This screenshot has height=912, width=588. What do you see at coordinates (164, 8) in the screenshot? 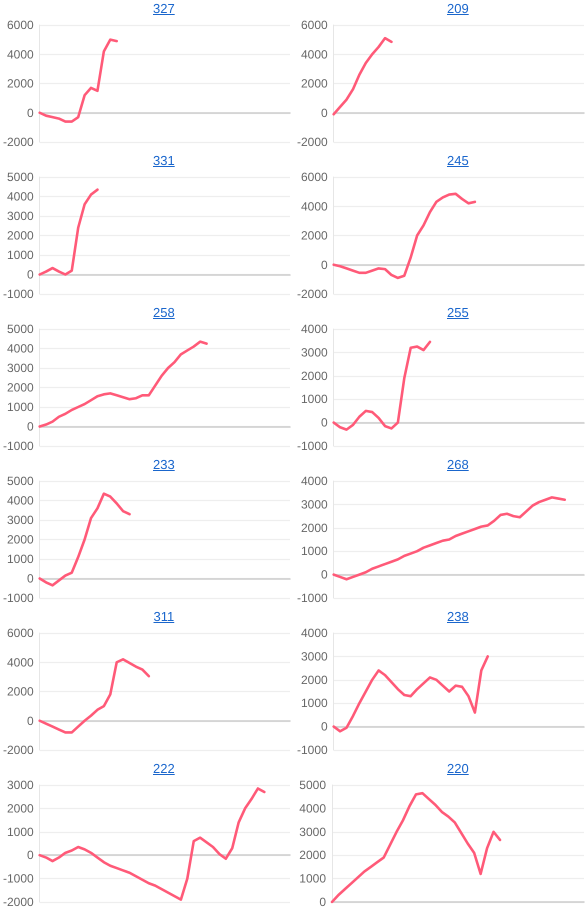
I see `chart-title: 327` at bounding box center [164, 8].